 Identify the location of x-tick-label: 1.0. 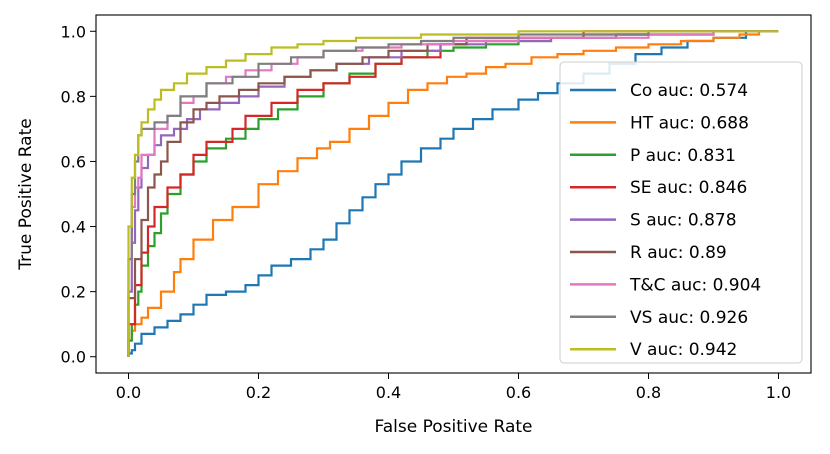
(778, 392).